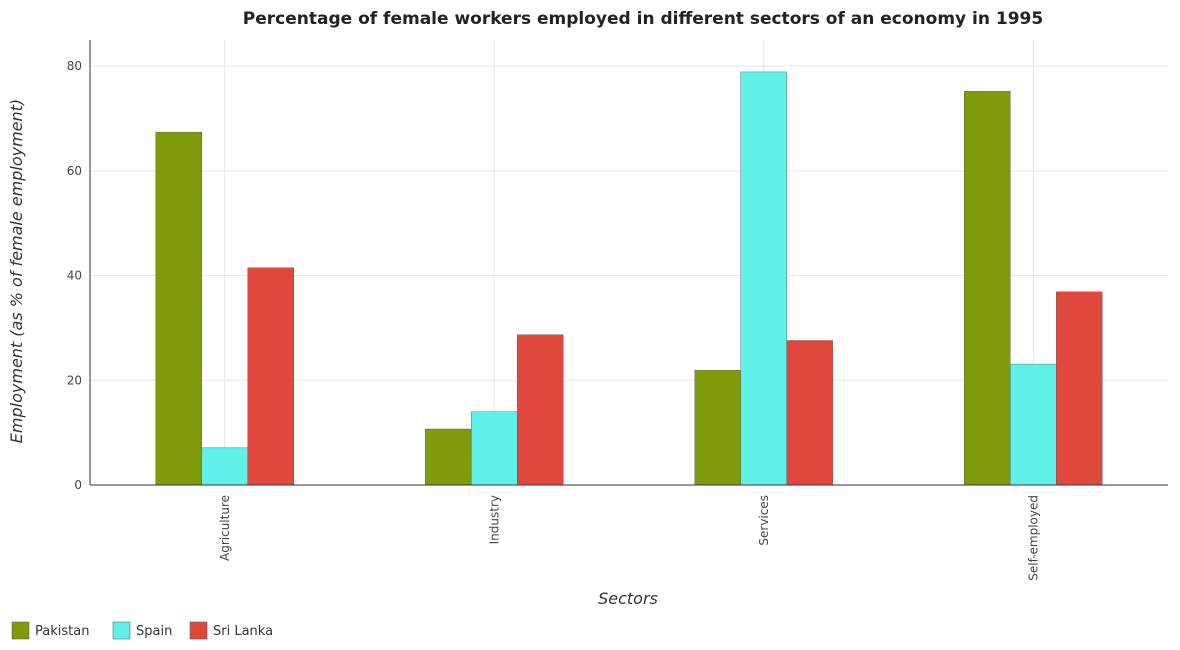 This screenshot has width=1180, height=650. What do you see at coordinates (74, 171) in the screenshot?
I see `y-tick-label: 60` at bounding box center [74, 171].